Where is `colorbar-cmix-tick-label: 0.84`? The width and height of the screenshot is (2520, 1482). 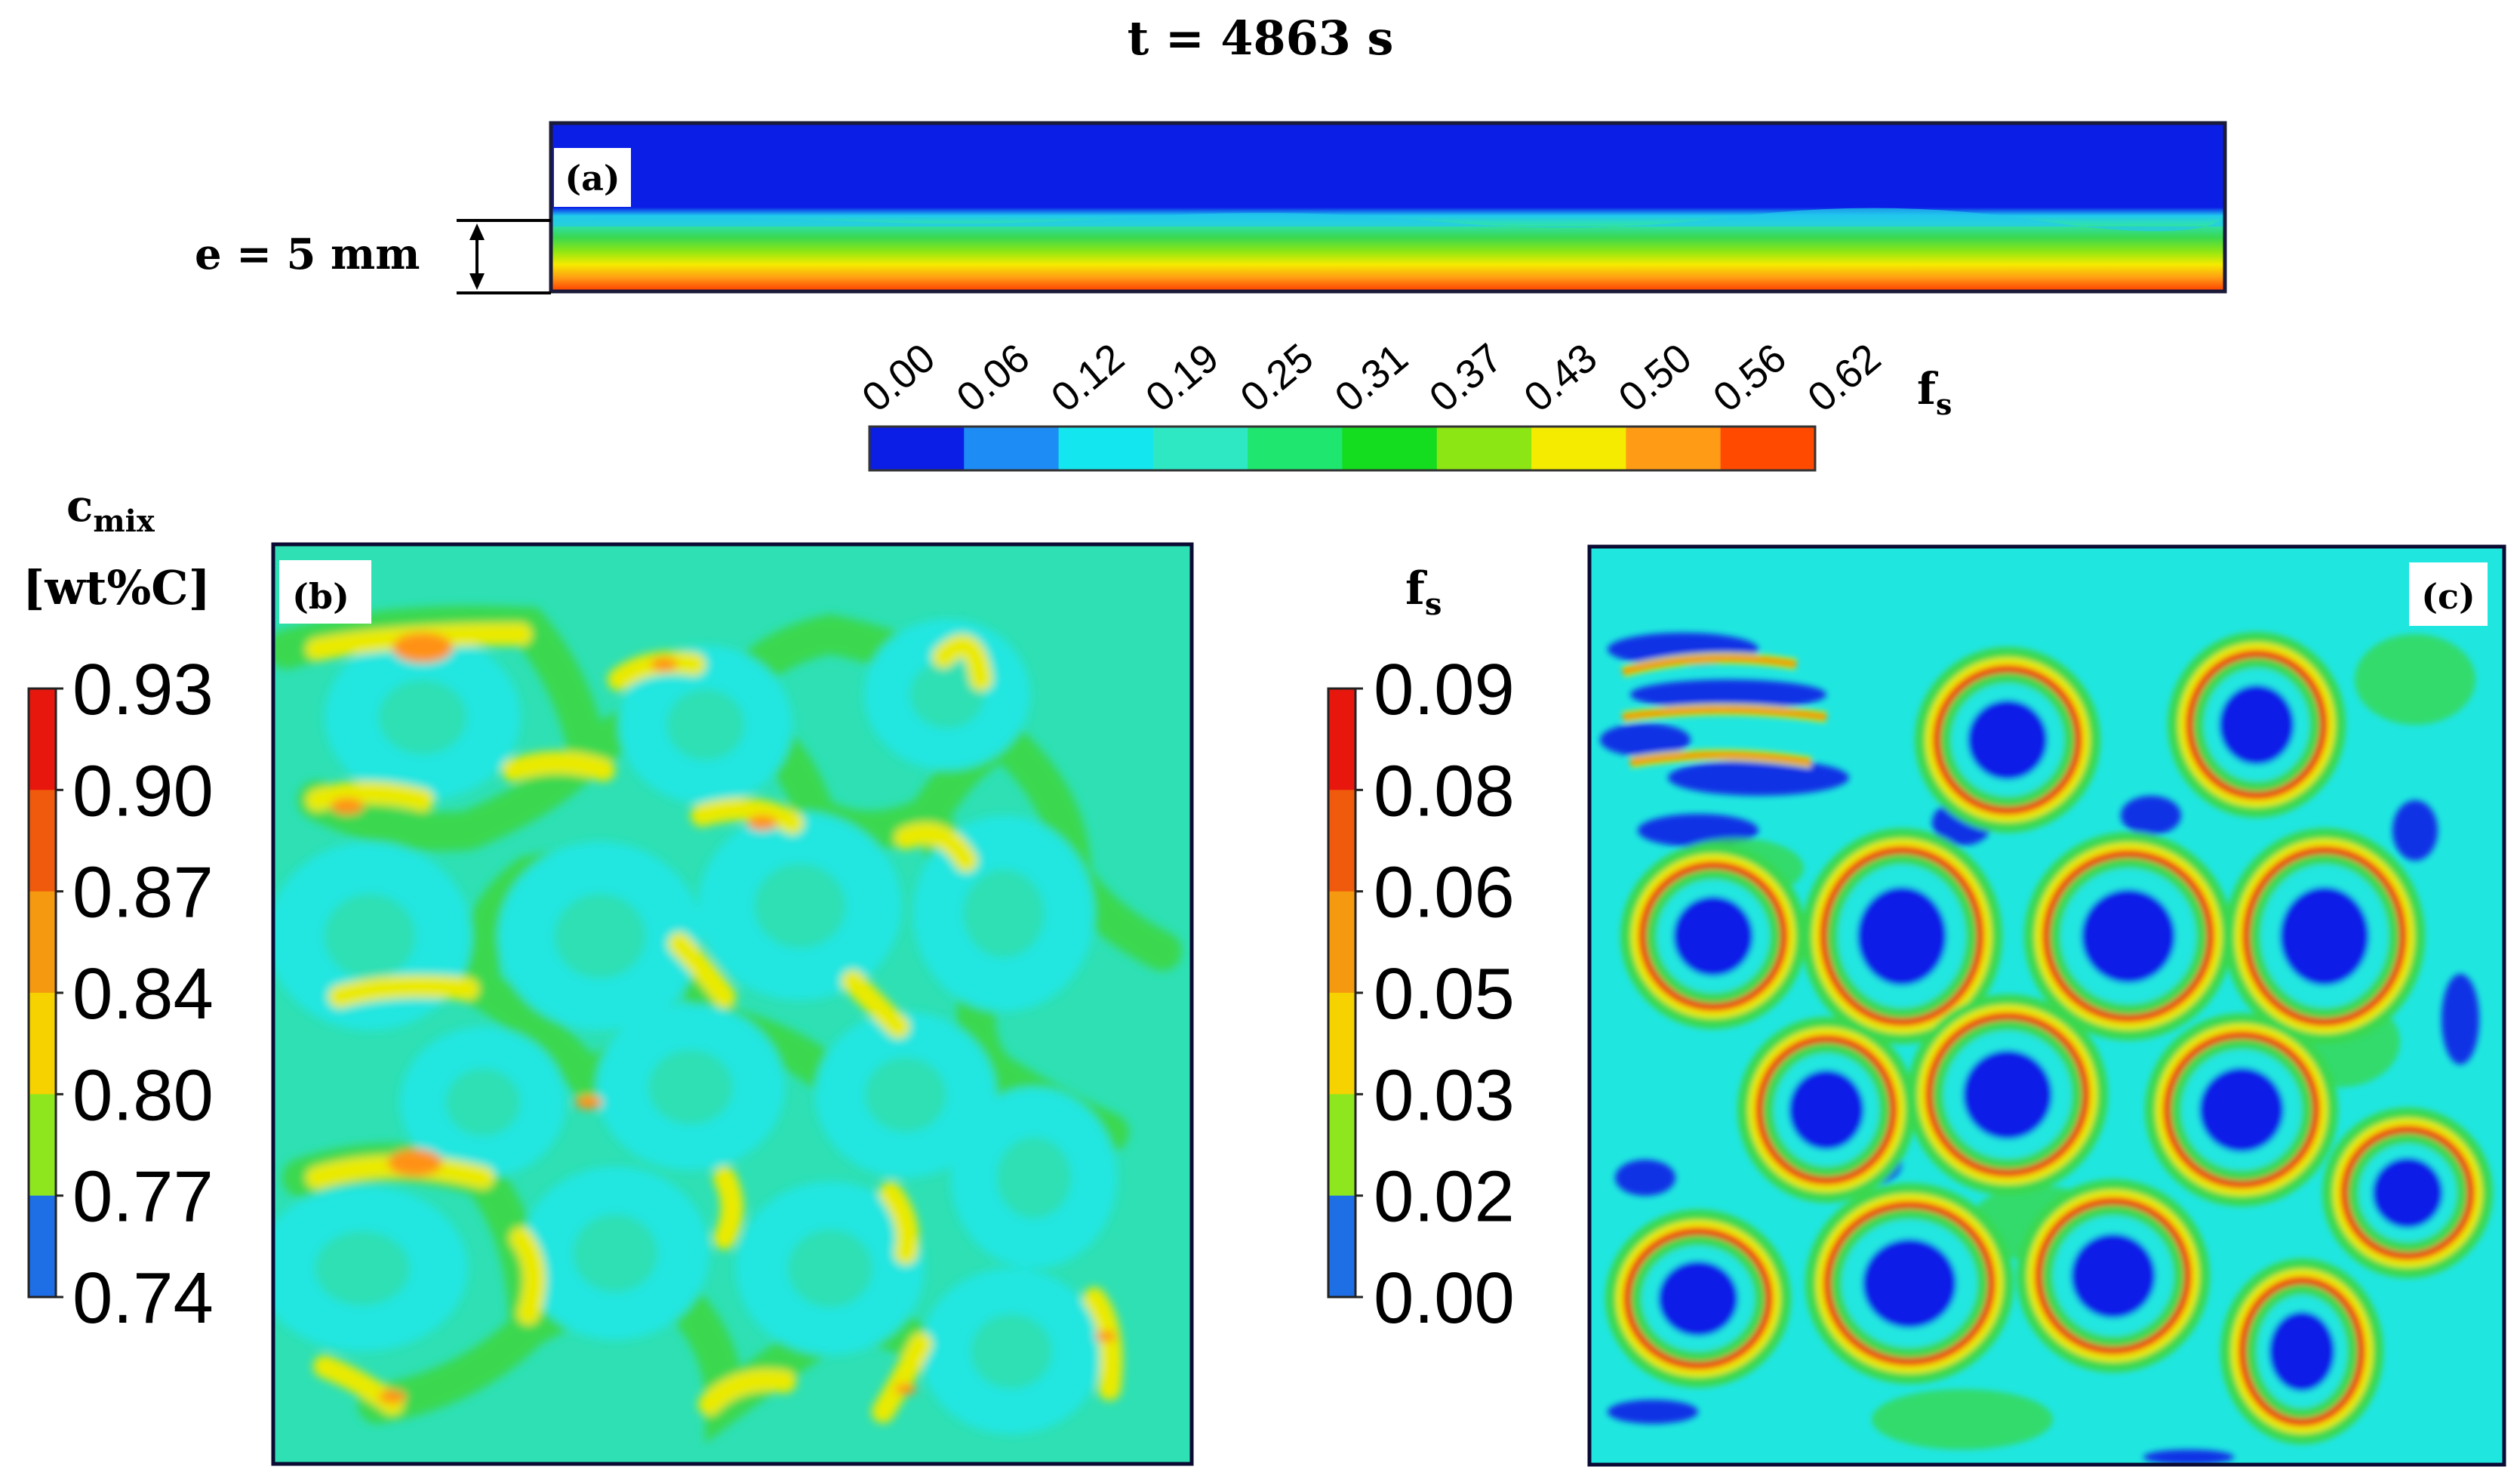
colorbar-cmix-tick-label: 0.84 is located at coordinates (143, 994).